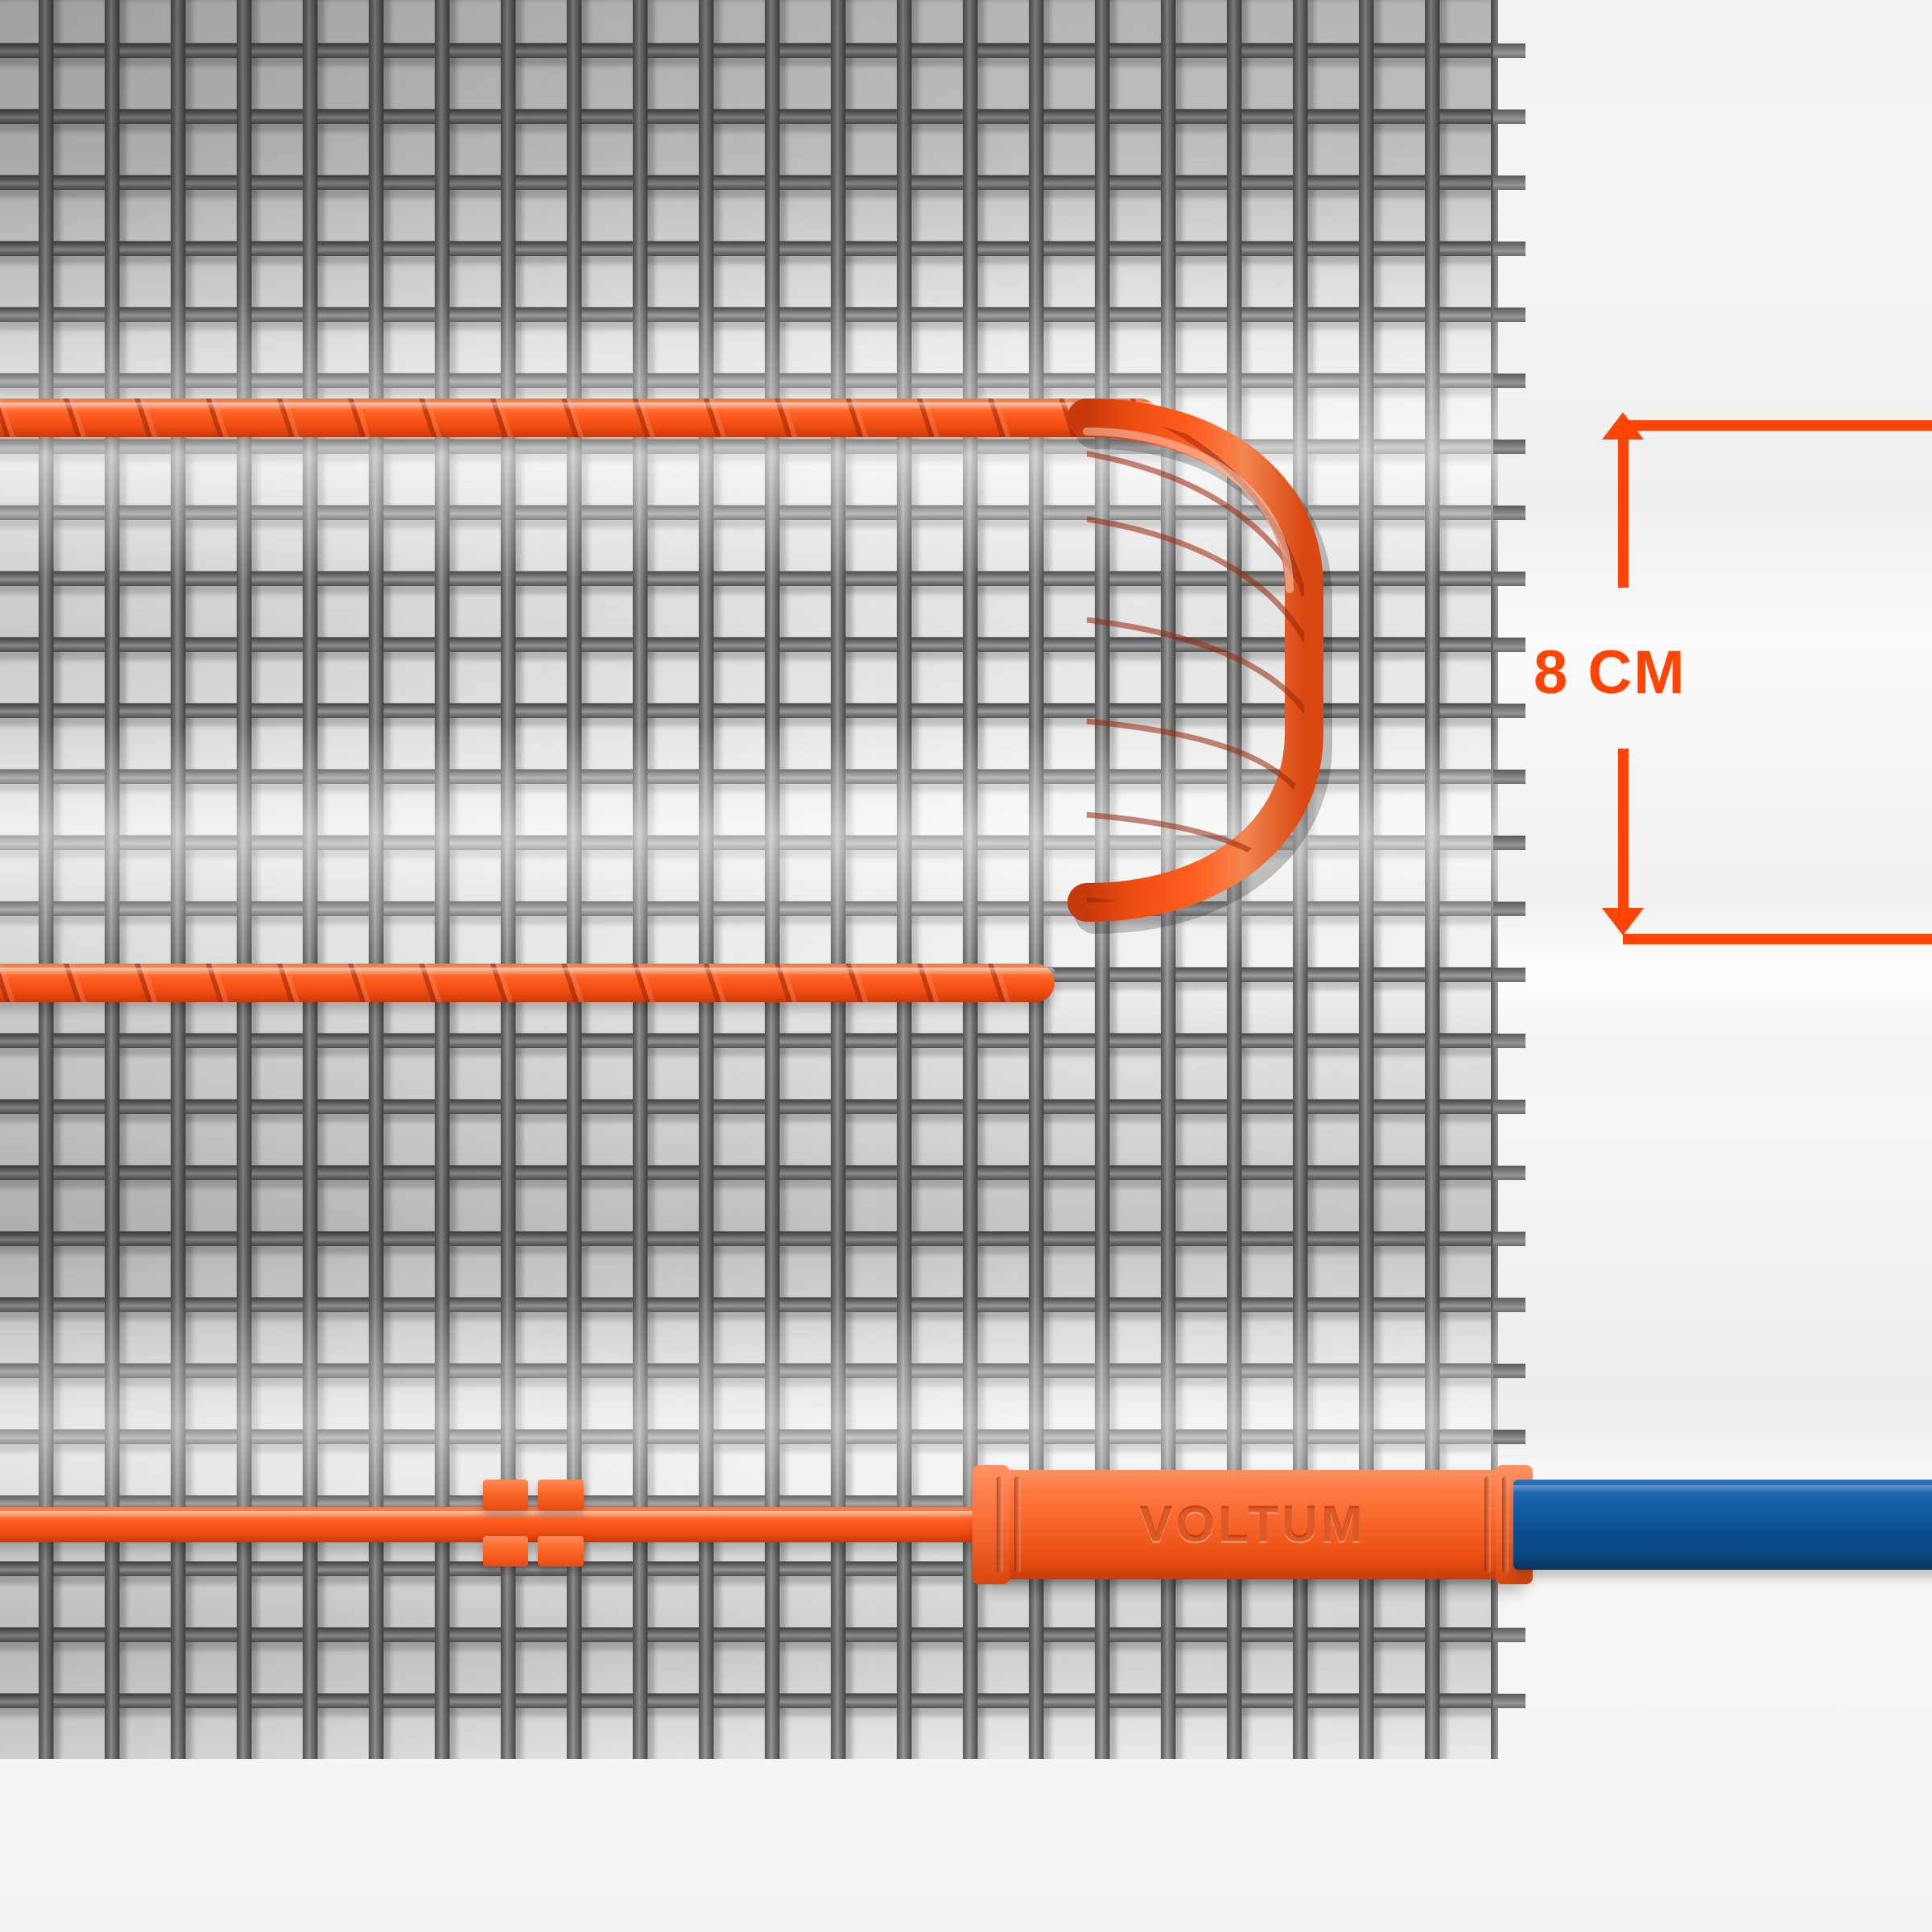  I want to click on connector-brand-label: VOLTUM, so click(1252, 1524).